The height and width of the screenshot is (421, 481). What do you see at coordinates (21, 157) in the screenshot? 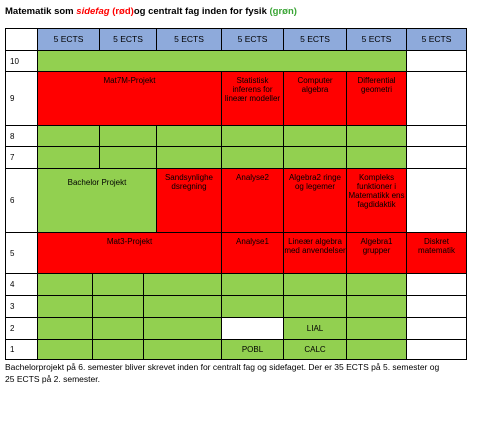
I see `row-label: 7` at bounding box center [21, 157].